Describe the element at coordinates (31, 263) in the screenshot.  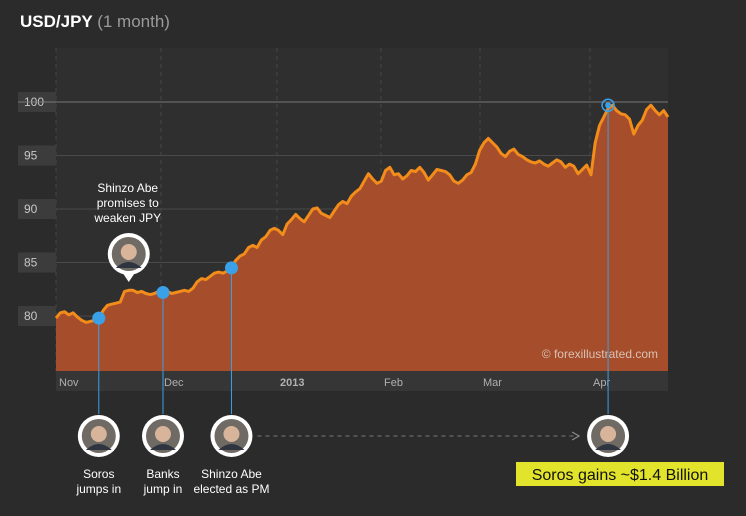
I see `y-tick-label-85: 85` at that location.